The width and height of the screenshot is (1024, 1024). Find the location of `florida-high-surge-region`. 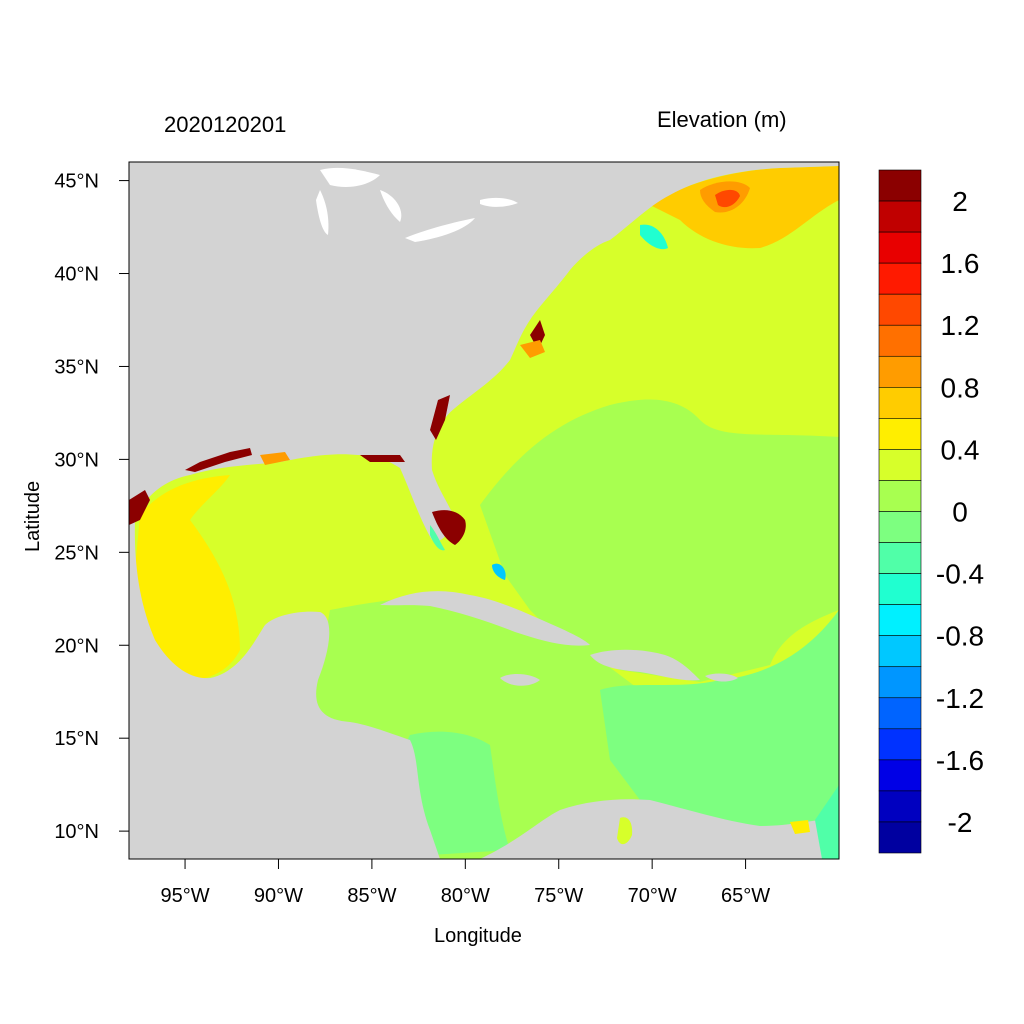

florida-high-surge-region is located at coordinates (449, 527).